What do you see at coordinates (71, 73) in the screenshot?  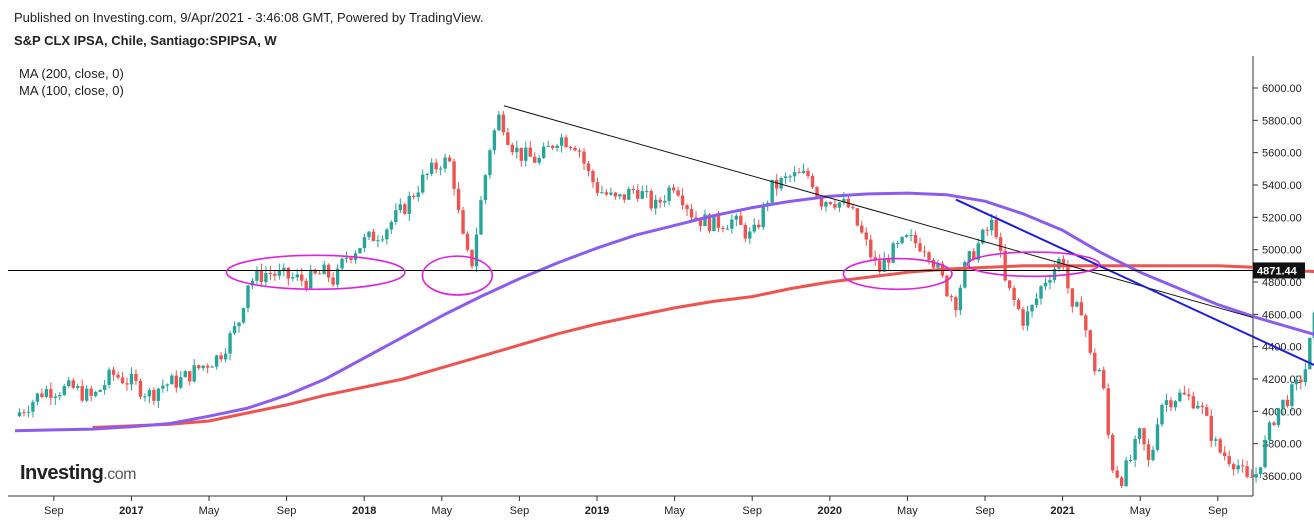 I see `legend-ma200: MA (200, close, 0)` at bounding box center [71, 73].